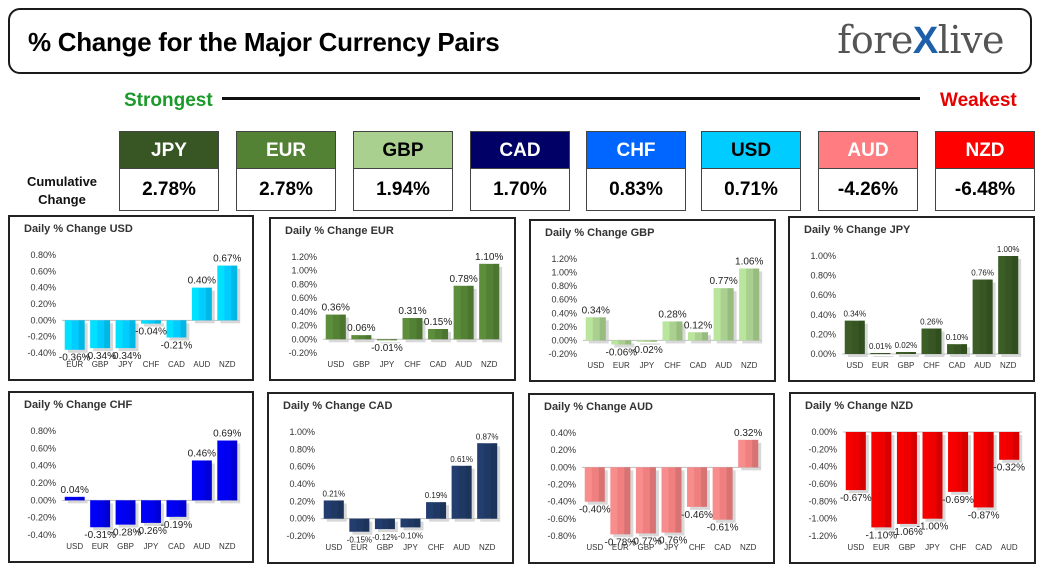 Image resolution: width=1048 pixels, height=576 pixels. Describe the element at coordinates (564, 259) in the screenshot. I see `y-tick-label: 1.20%` at that location.